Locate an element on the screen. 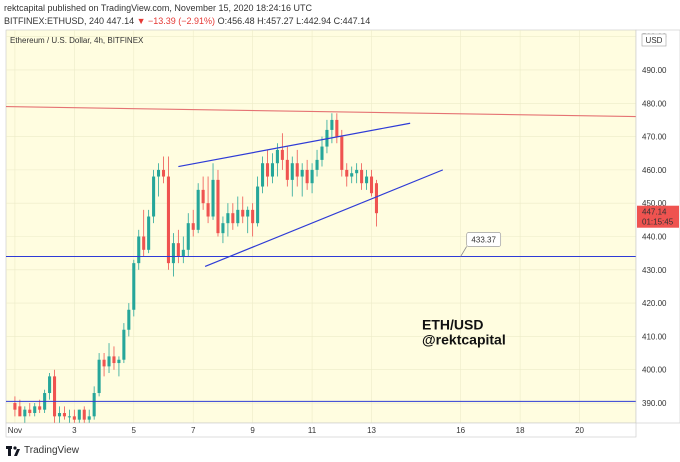  y-tick-label: 400.00 is located at coordinates (654, 370).